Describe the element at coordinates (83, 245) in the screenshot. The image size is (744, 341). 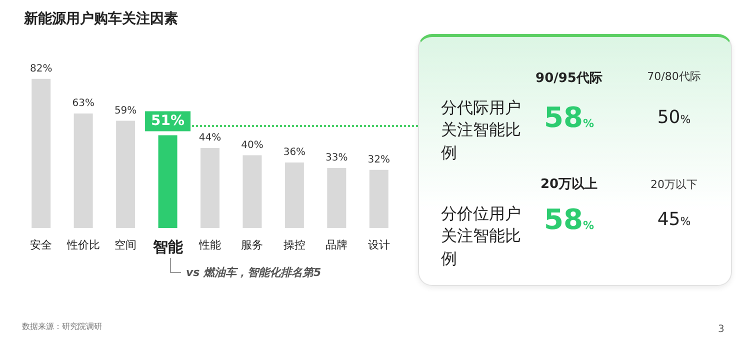
I see `x-tick-label: 性价比` at that location.